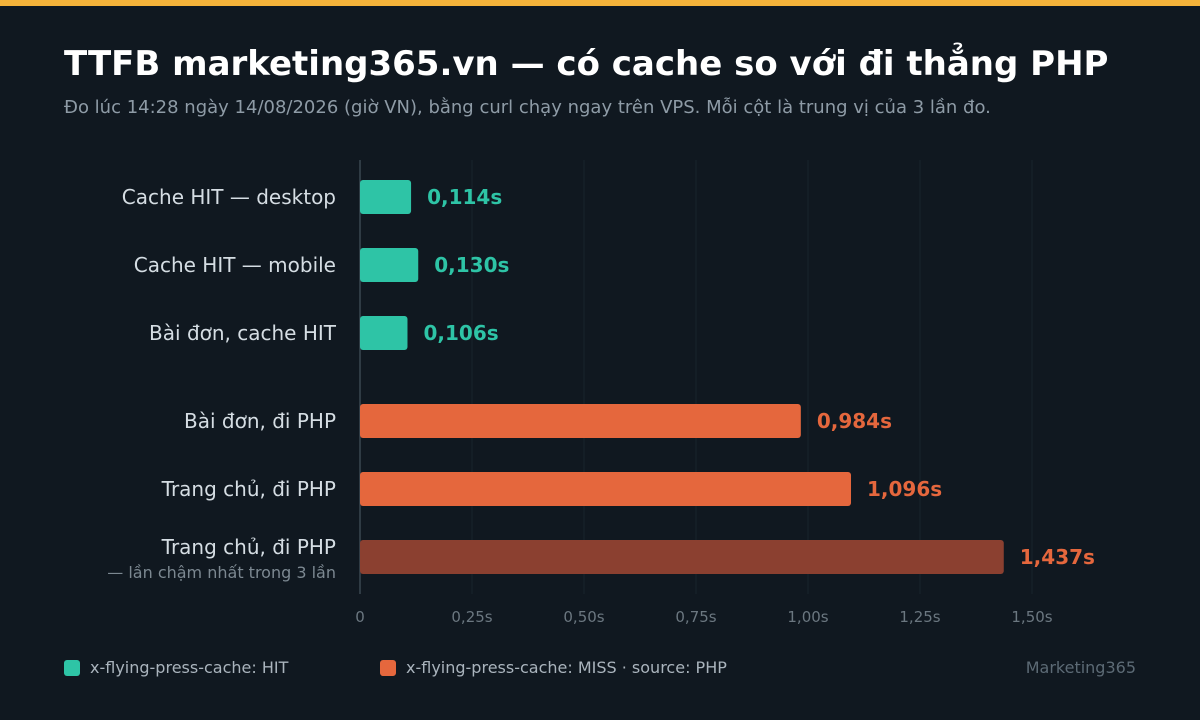 The height and width of the screenshot is (720, 1200). Describe the element at coordinates (72, 667) in the screenshot. I see `legend-swatch-hit` at that location.